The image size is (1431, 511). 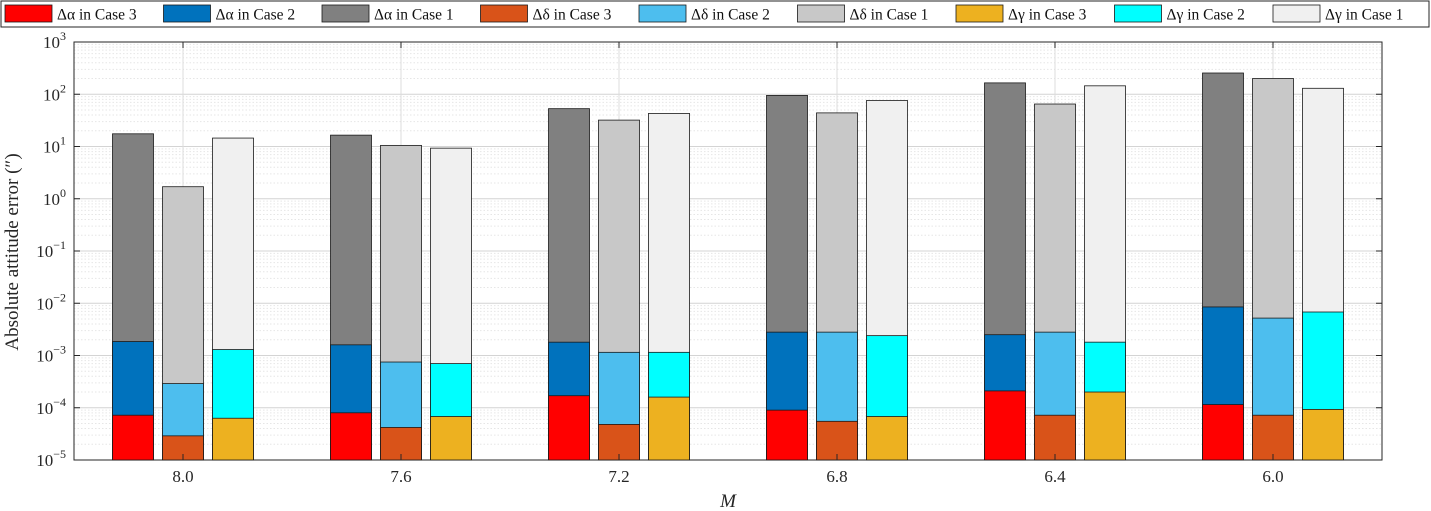 I want to click on x-tick-label: 6.0, so click(x=1272, y=476).